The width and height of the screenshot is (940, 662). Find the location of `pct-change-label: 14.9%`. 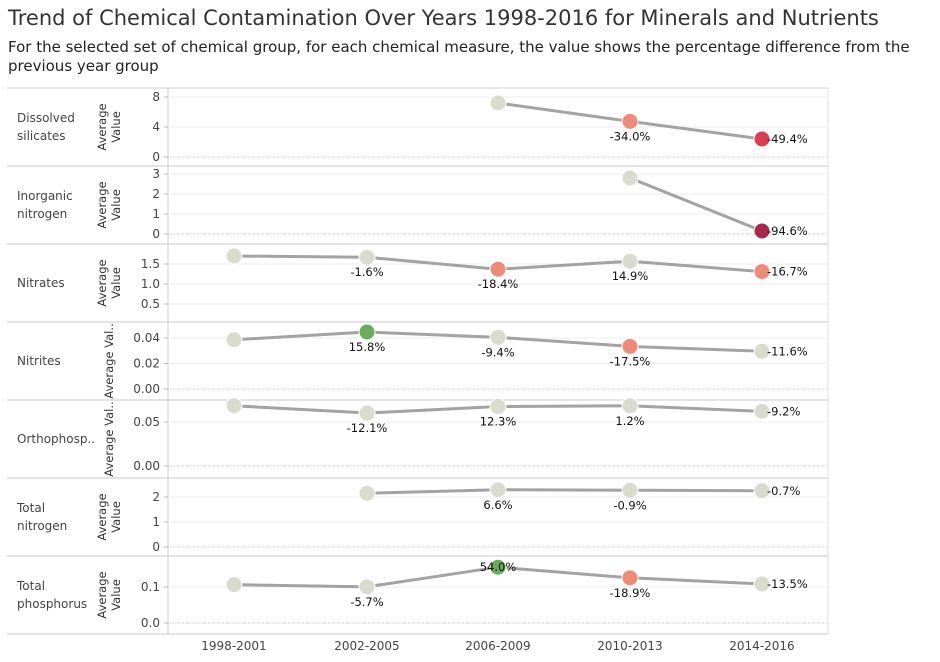

pct-change-label: 14.9% is located at coordinates (630, 276).